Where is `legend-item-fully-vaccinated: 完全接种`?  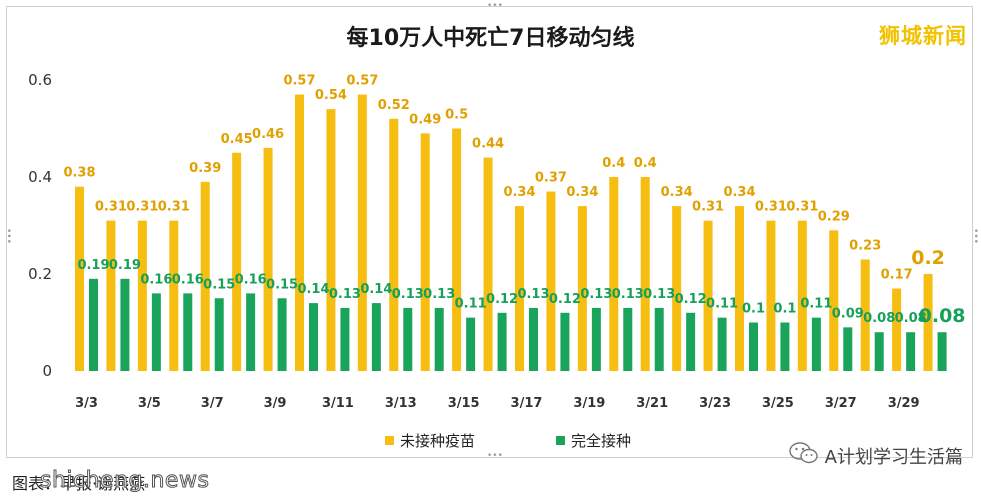 legend-item-fully-vaccinated: 完全接种 is located at coordinates (593, 440).